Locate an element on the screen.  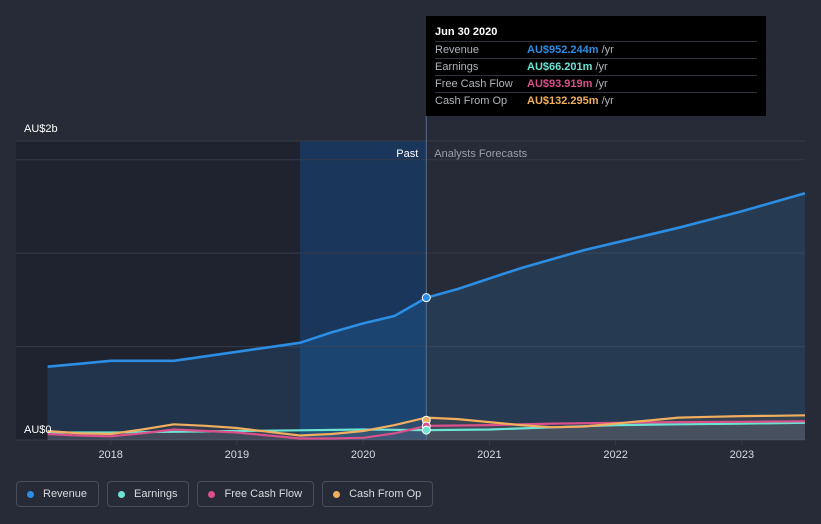
tooltip-value: AU$952.244m is located at coordinates (563, 50).